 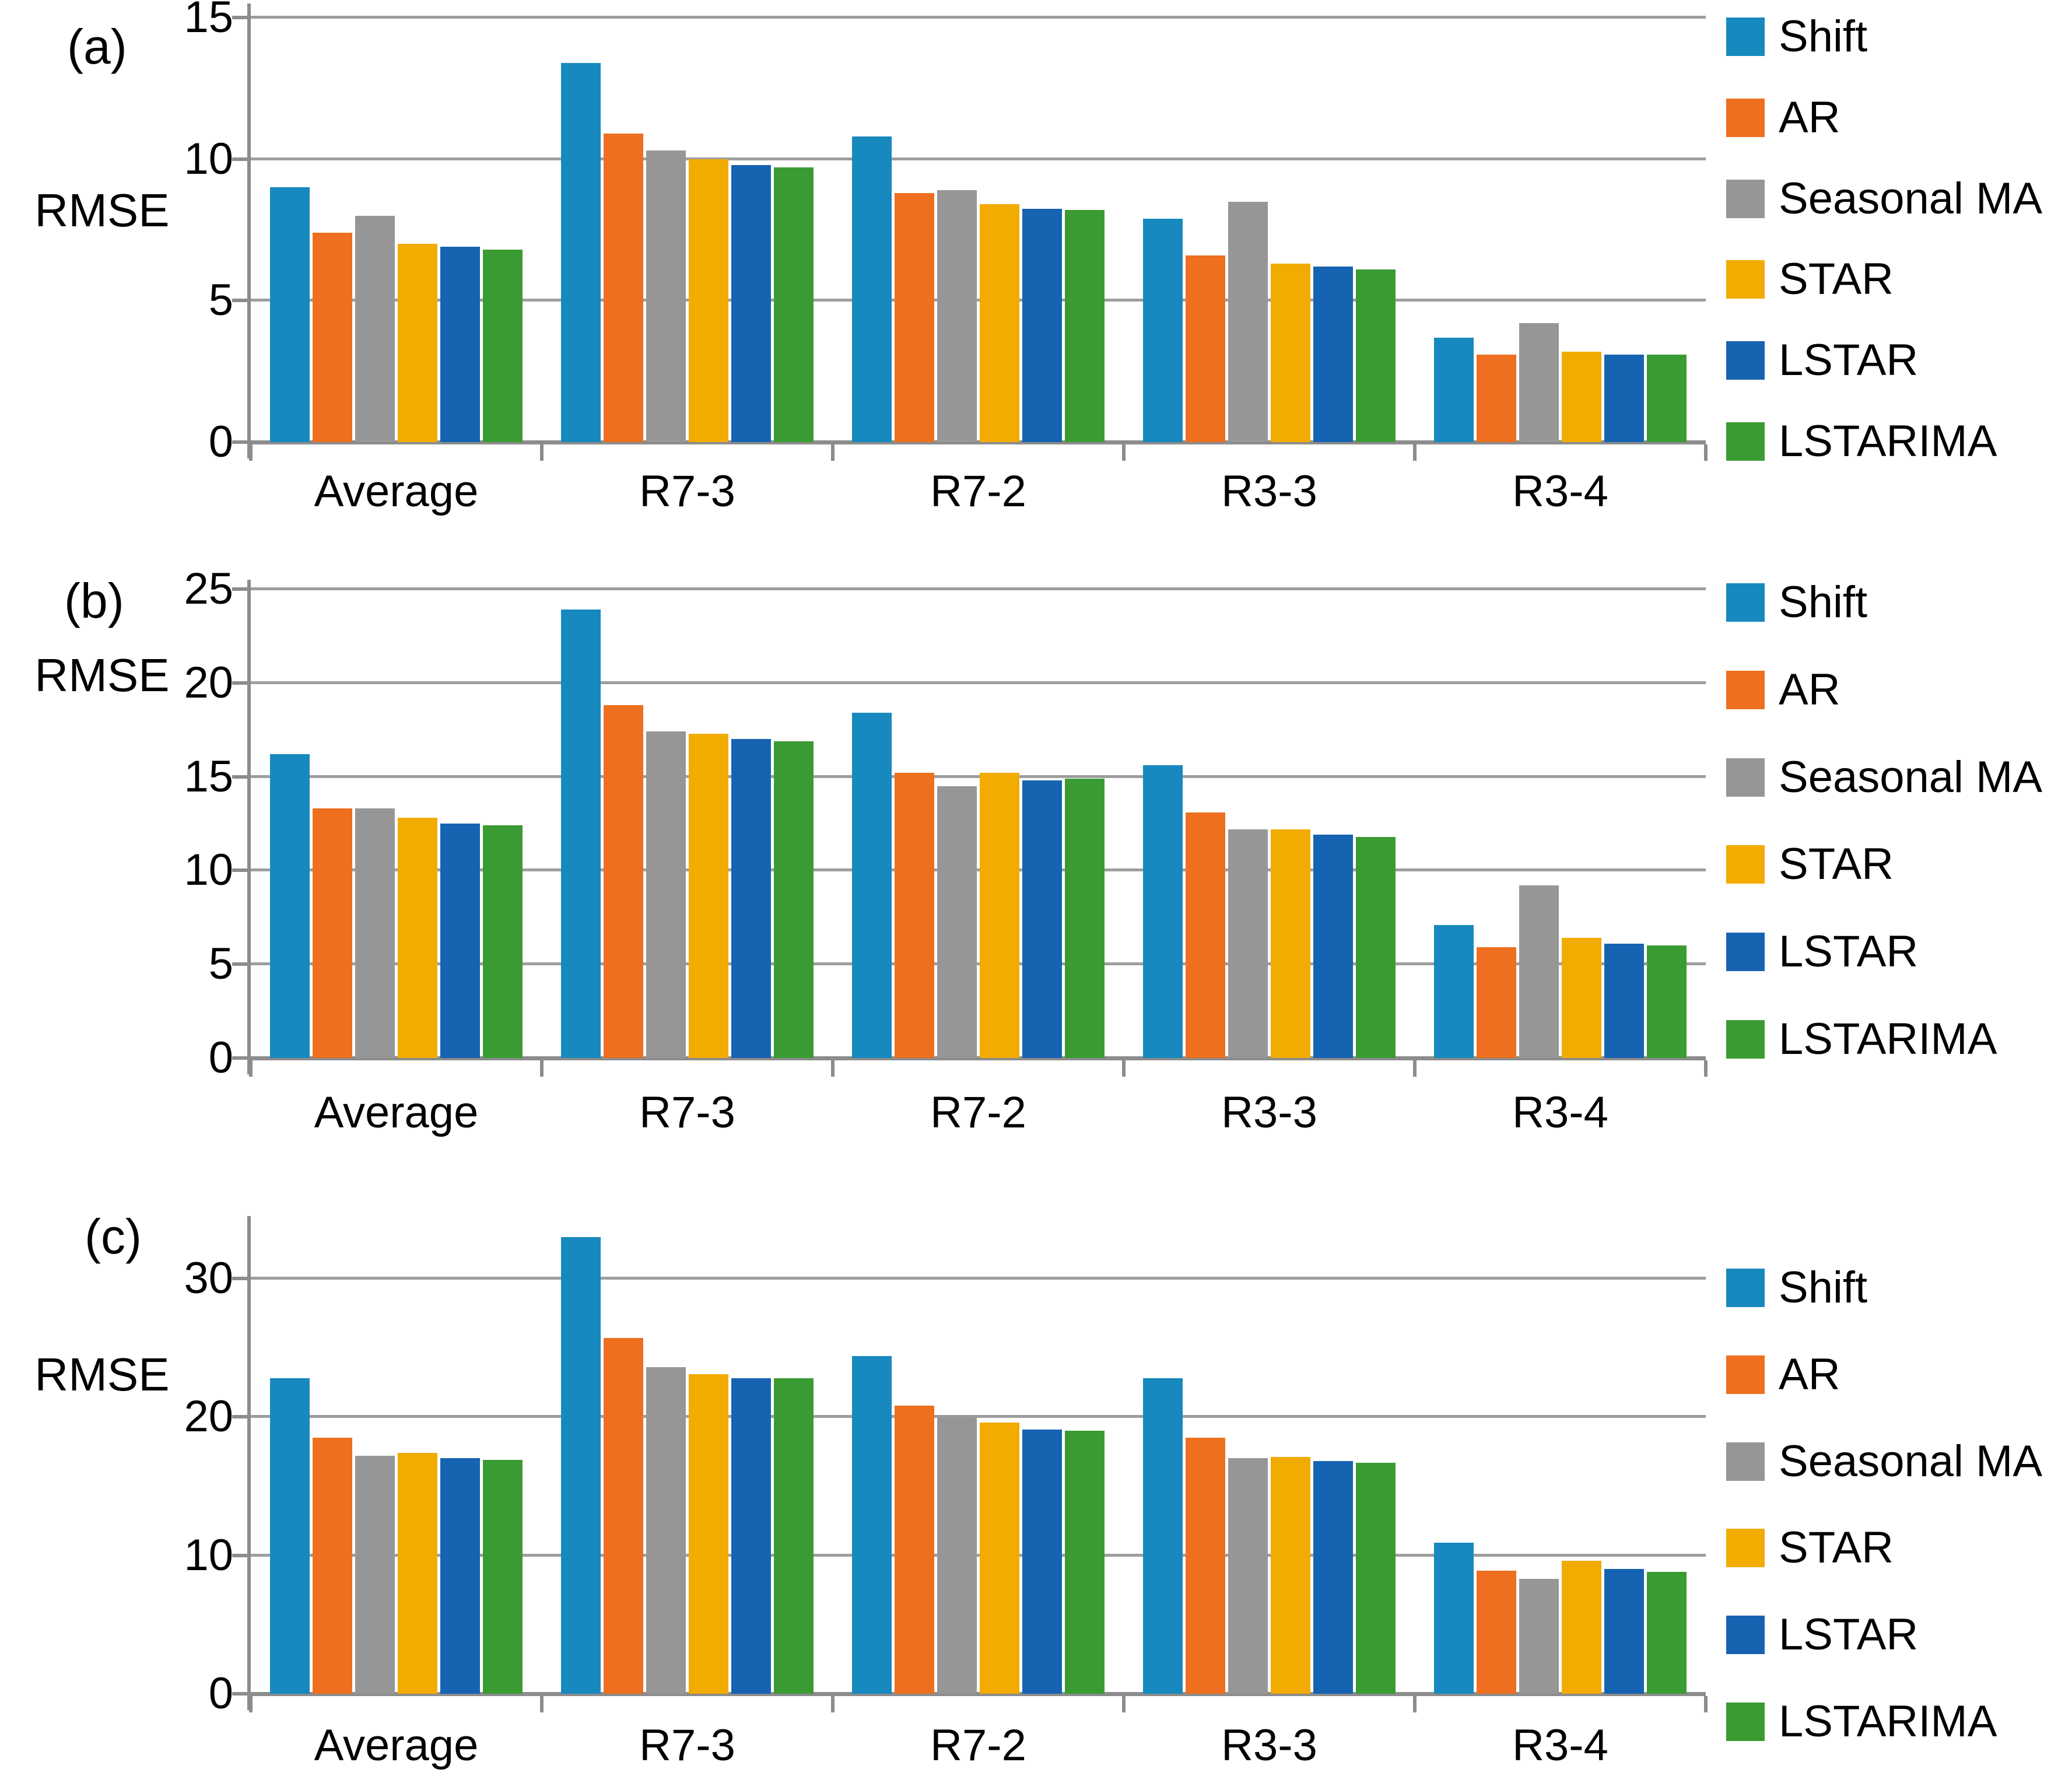 What do you see at coordinates (687, 1745) in the screenshot?
I see `x-category-label-r7-3: R7-3` at bounding box center [687, 1745].